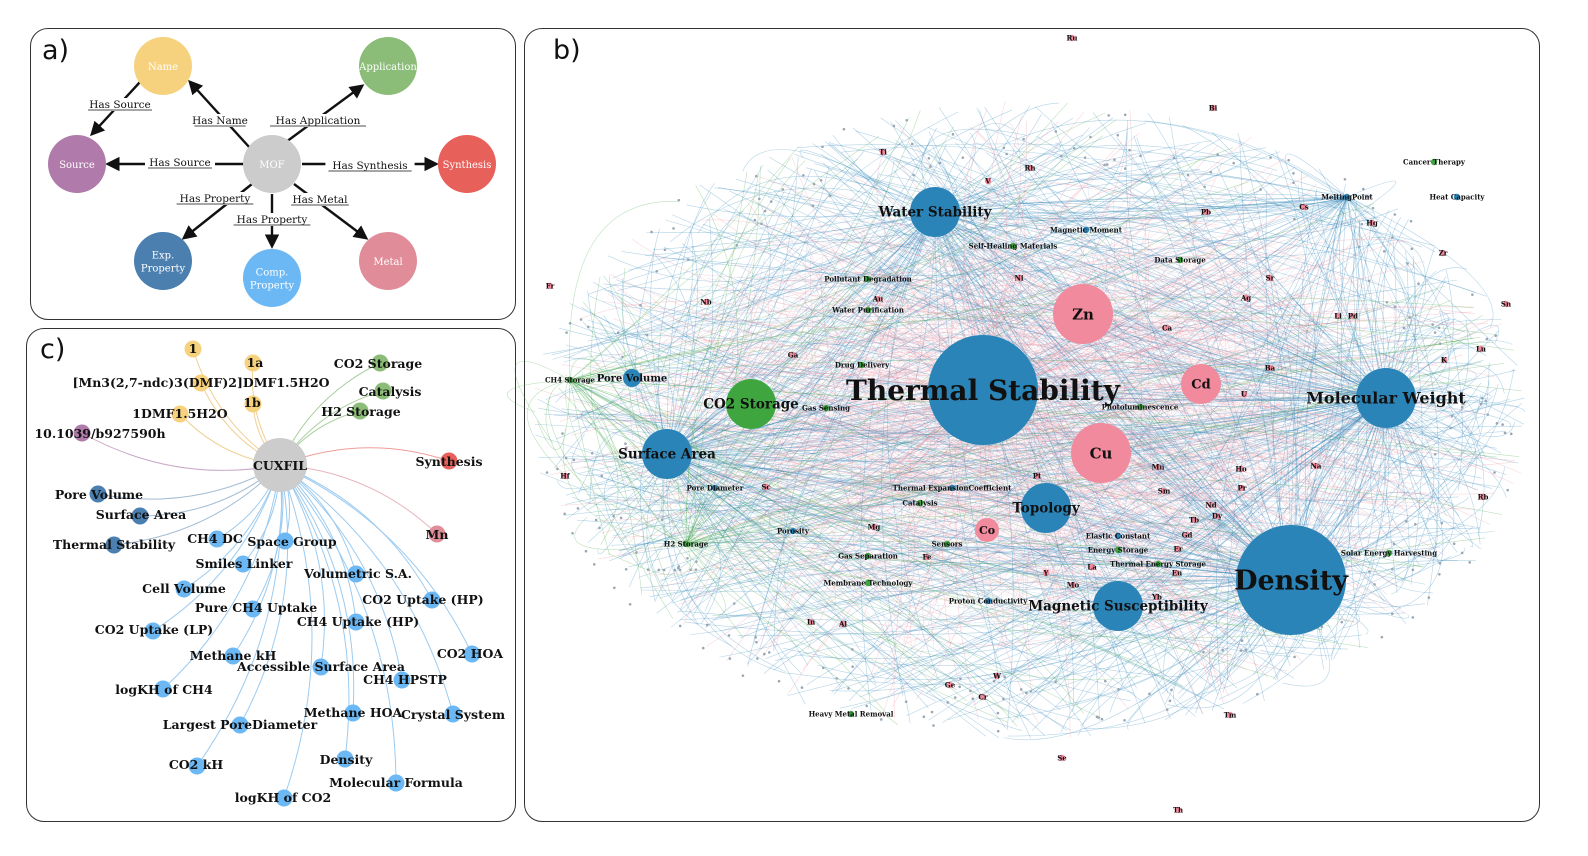  I want to click on graph-label-cell-volume: Cell Volume, so click(184, 588).